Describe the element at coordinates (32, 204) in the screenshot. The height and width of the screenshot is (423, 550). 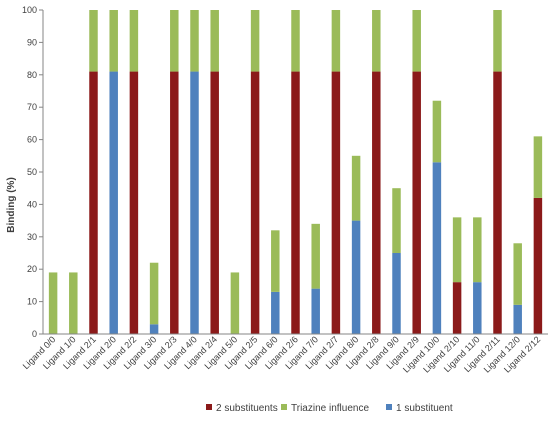
I see `y-tick-label: 40` at that location.